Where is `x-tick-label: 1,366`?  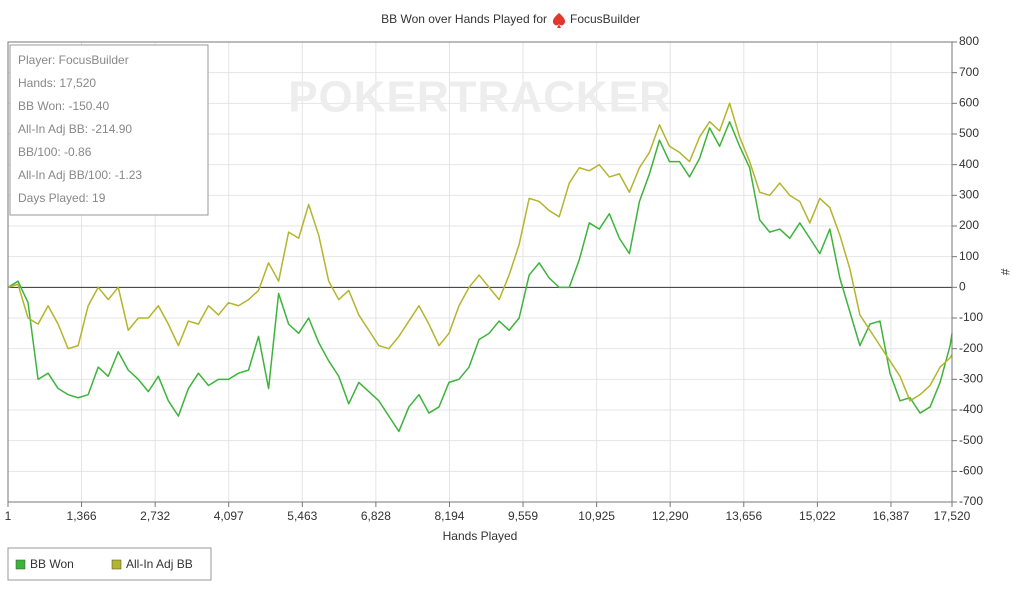 x-tick-label: 1,366 is located at coordinates (82, 516).